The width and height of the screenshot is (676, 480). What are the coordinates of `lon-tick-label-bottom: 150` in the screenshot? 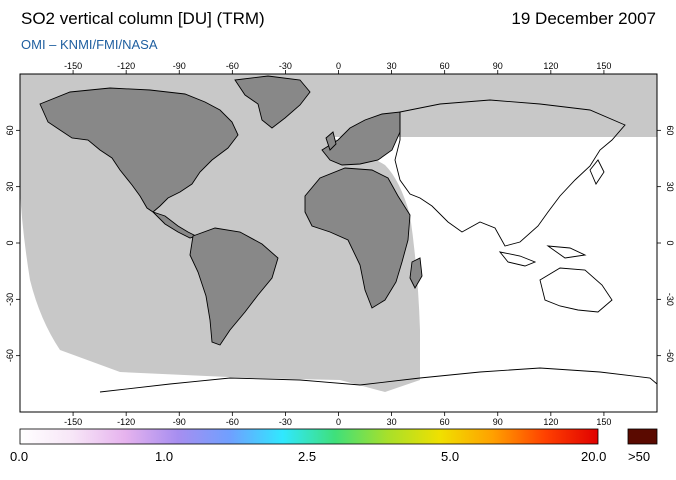 It's located at (603, 422).